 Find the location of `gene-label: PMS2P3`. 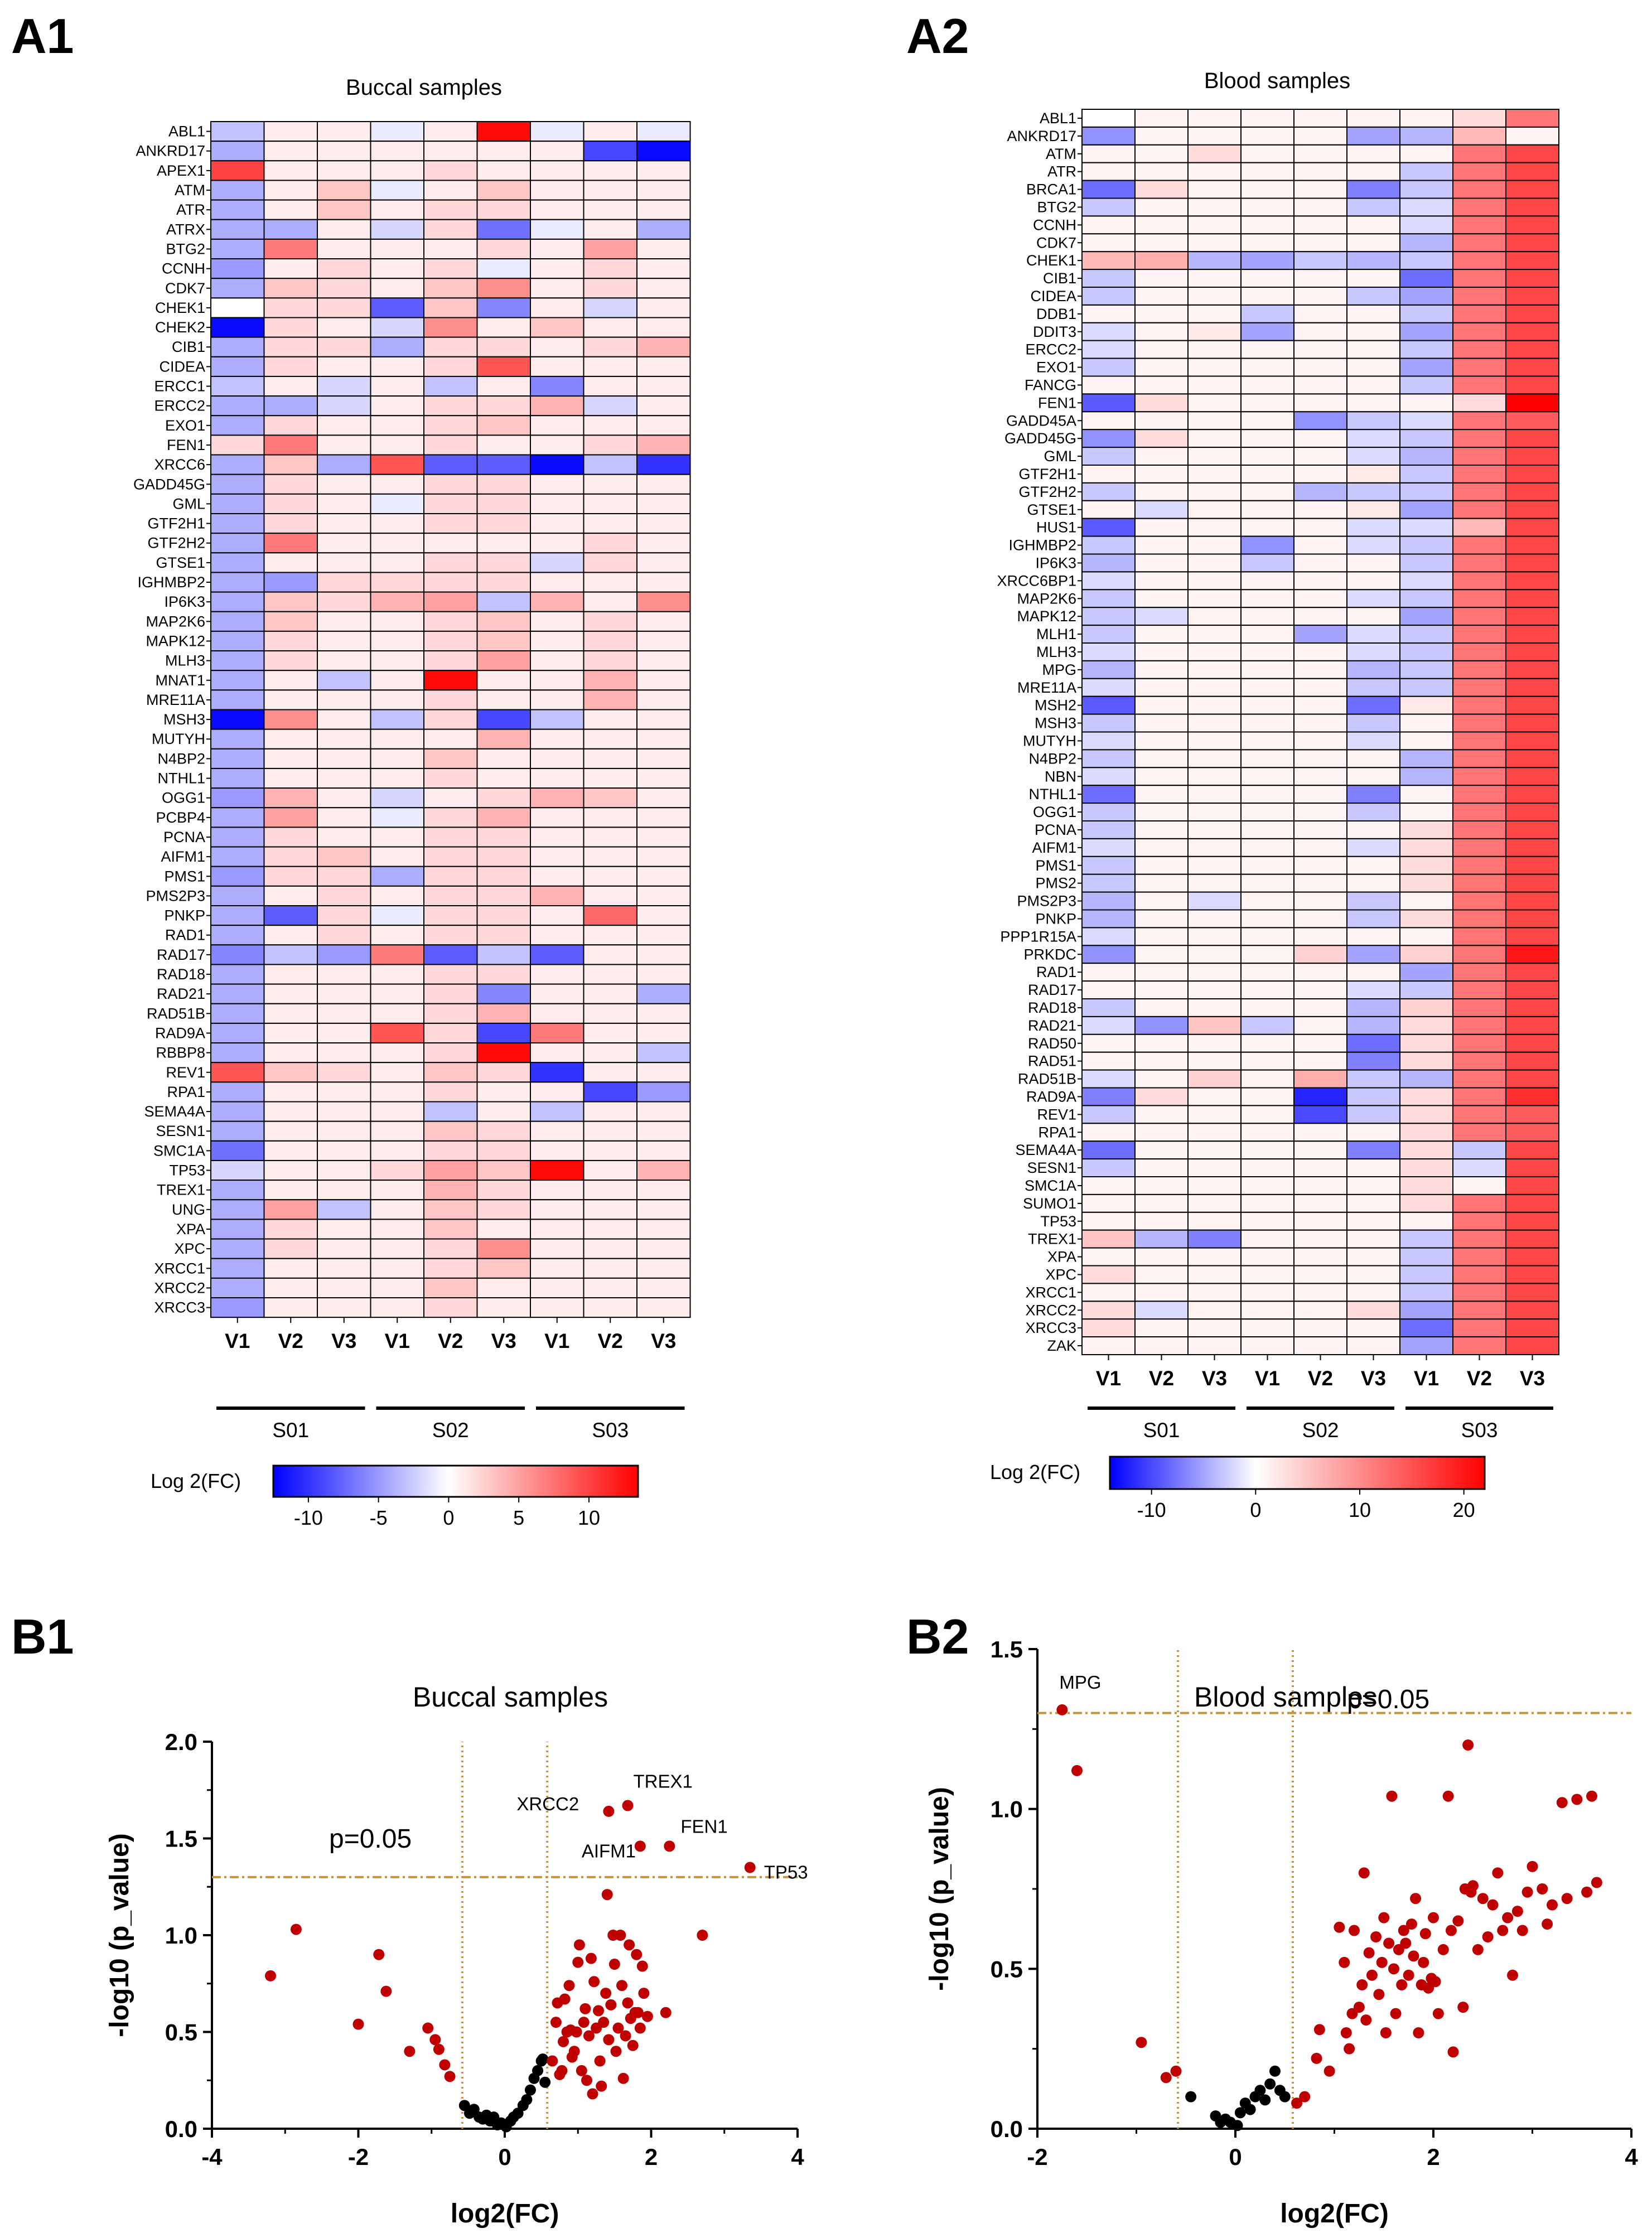

gene-label: PMS2P3 is located at coordinates (175, 895).